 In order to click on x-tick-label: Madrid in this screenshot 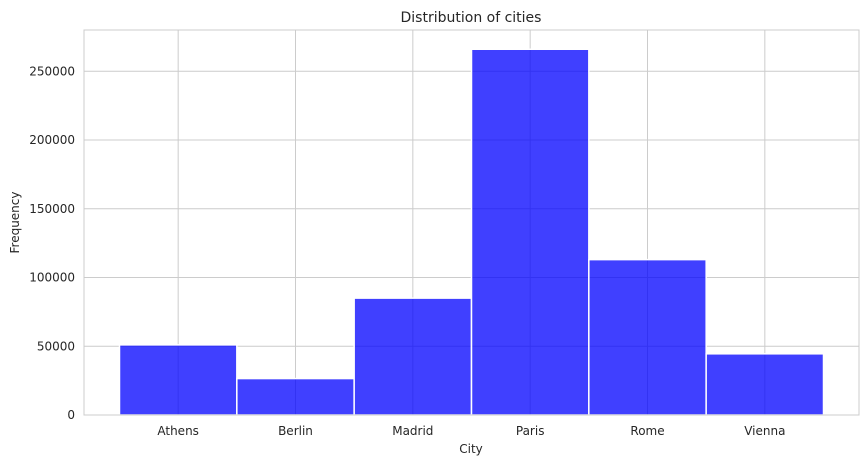, I will do `click(412, 431)`.